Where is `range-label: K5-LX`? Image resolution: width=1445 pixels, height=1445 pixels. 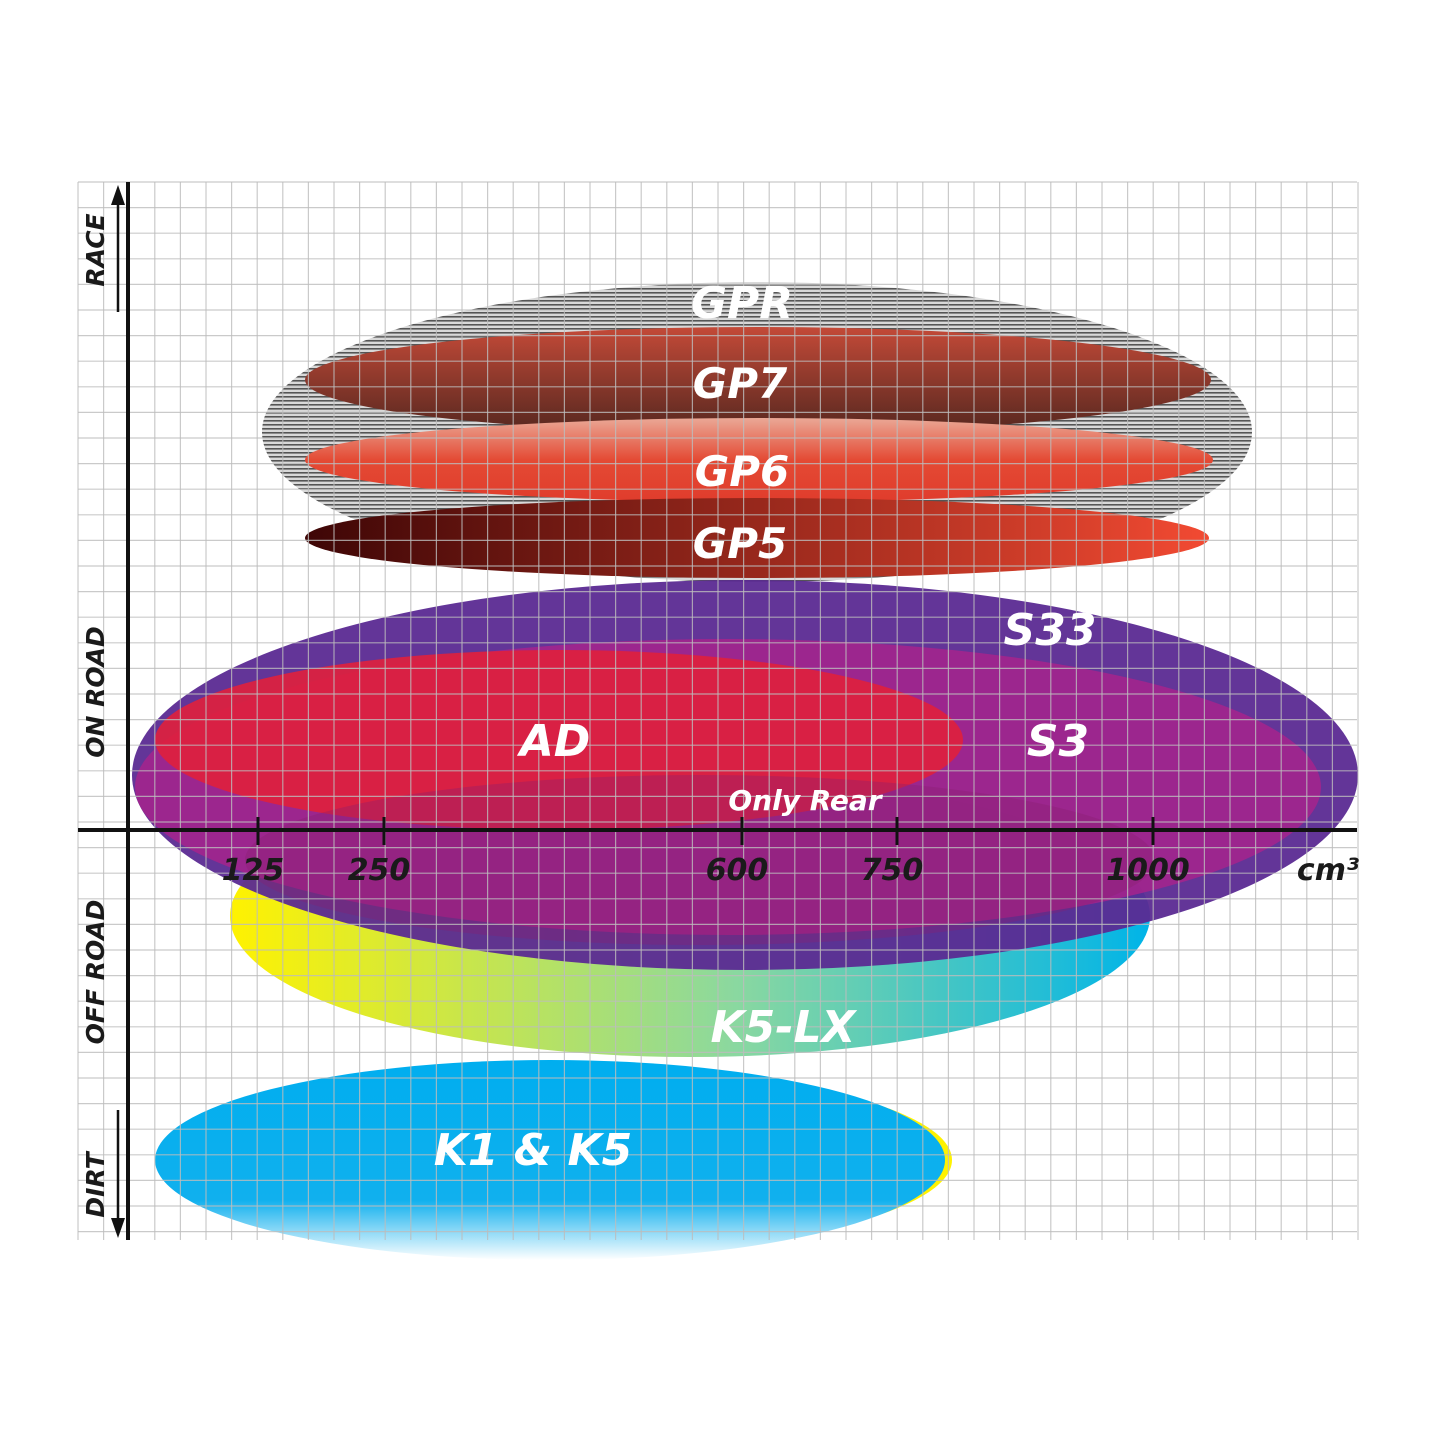
range-label: K5-LX is located at coordinates (784, 1027).